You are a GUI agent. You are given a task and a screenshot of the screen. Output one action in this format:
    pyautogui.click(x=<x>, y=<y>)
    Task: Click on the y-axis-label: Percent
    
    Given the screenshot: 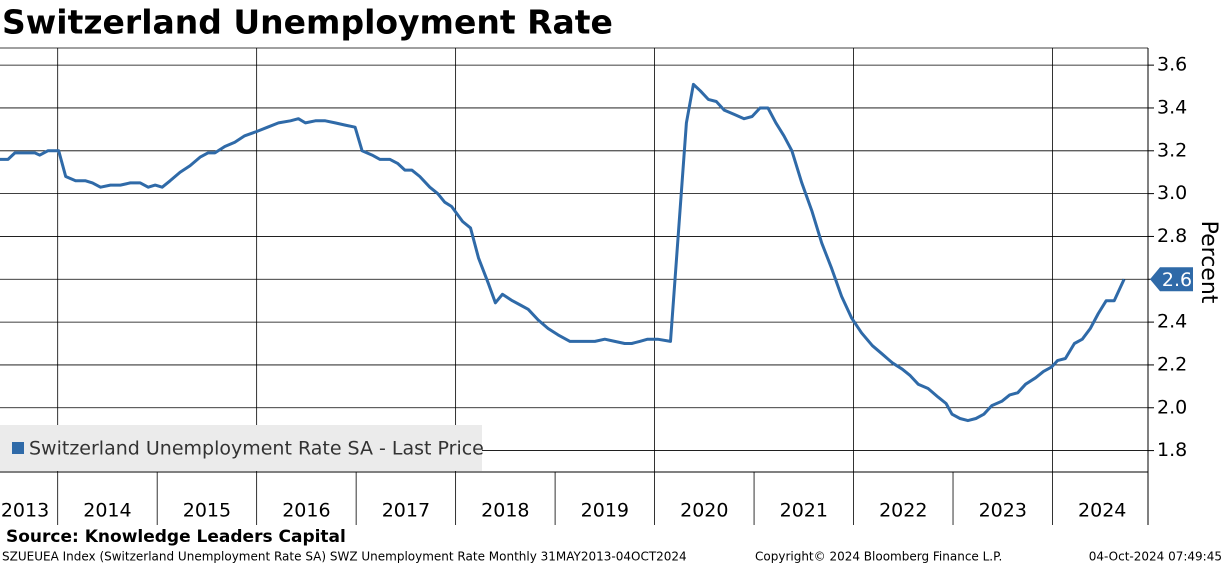 What is the action you would take?
    pyautogui.click(x=1208, y=262)
    